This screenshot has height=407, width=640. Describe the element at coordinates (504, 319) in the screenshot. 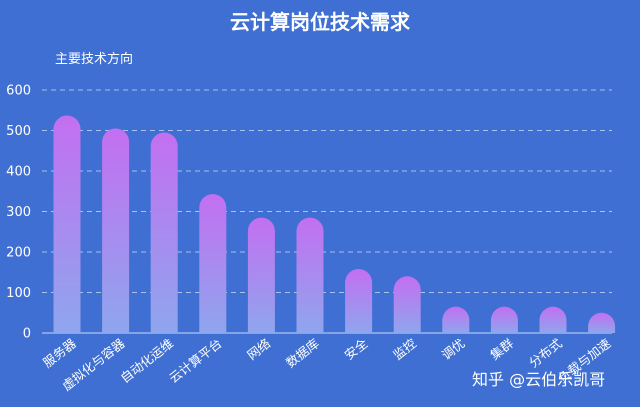

I see `bar-集群` at that location.